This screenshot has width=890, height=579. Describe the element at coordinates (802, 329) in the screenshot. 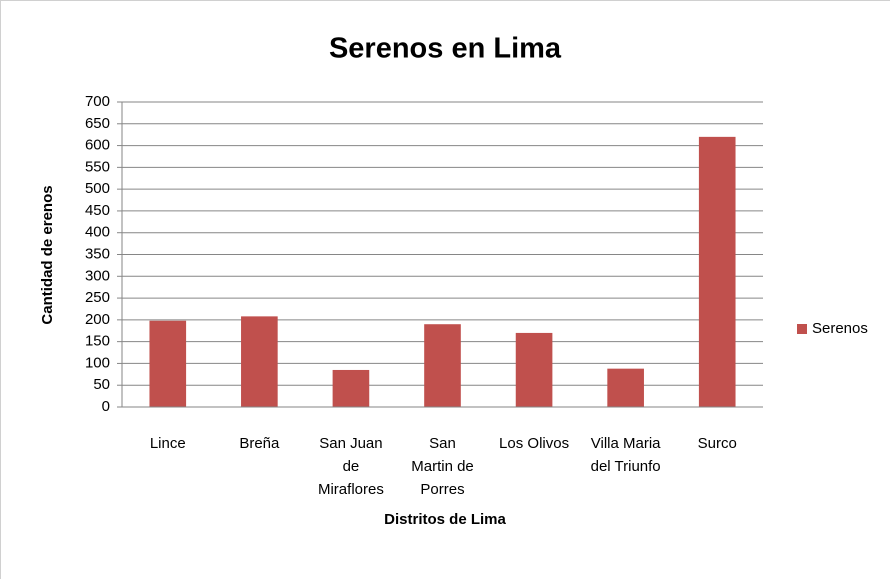

I see `legend-swatch` at that location.